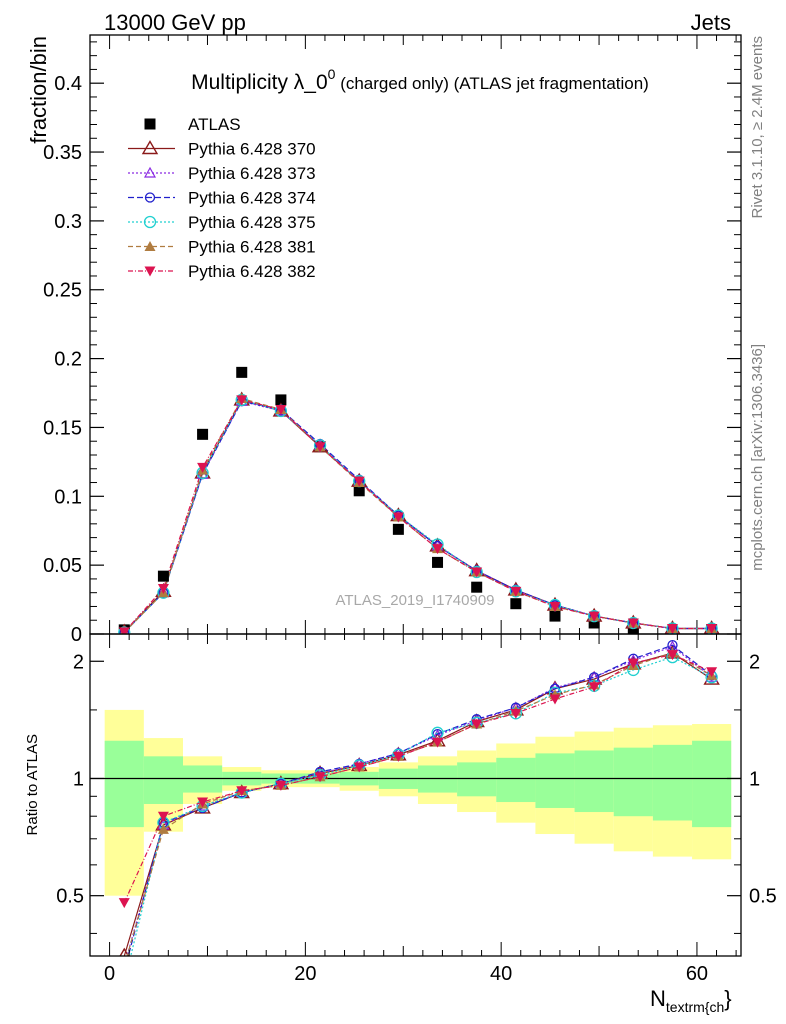  Describe the element at coordinates (754, 779) in the screenshot. I see `ratio-y-tick-label-right: 1` at that location.